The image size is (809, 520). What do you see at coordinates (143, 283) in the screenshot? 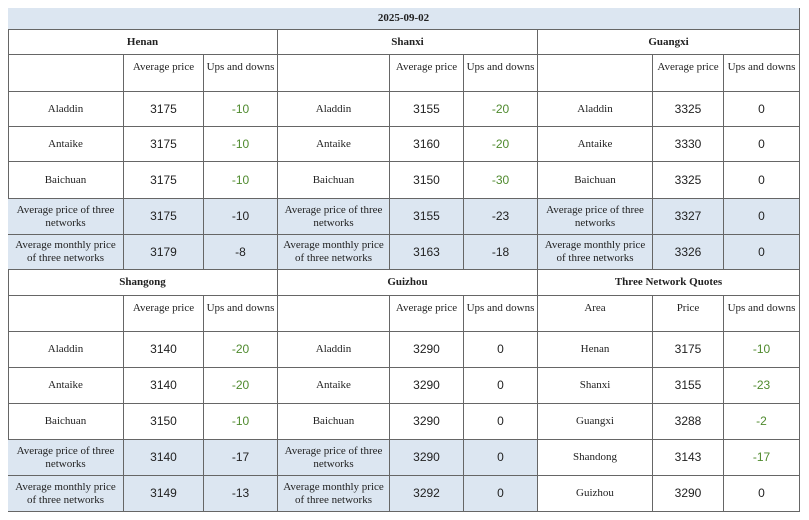
I see `section-title: Shangong` at bounding box center [143, 283].